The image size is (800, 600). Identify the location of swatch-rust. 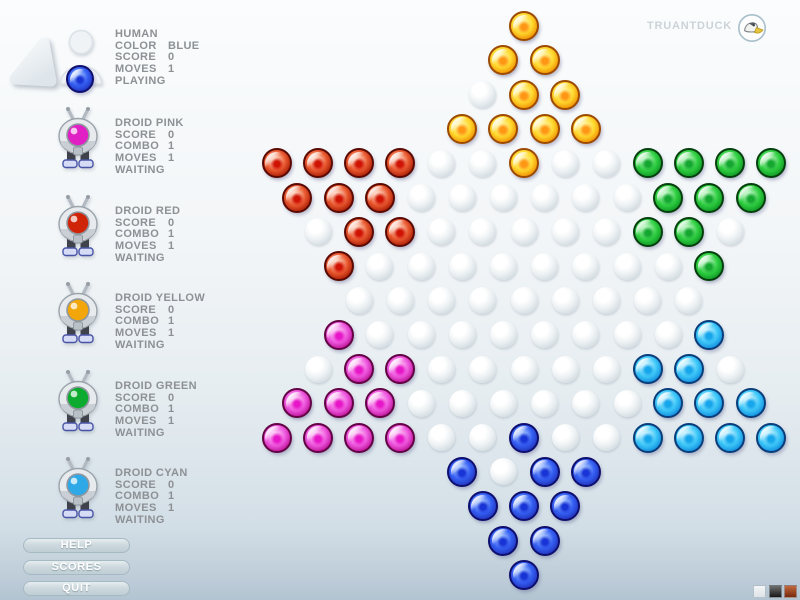
(790, 591).